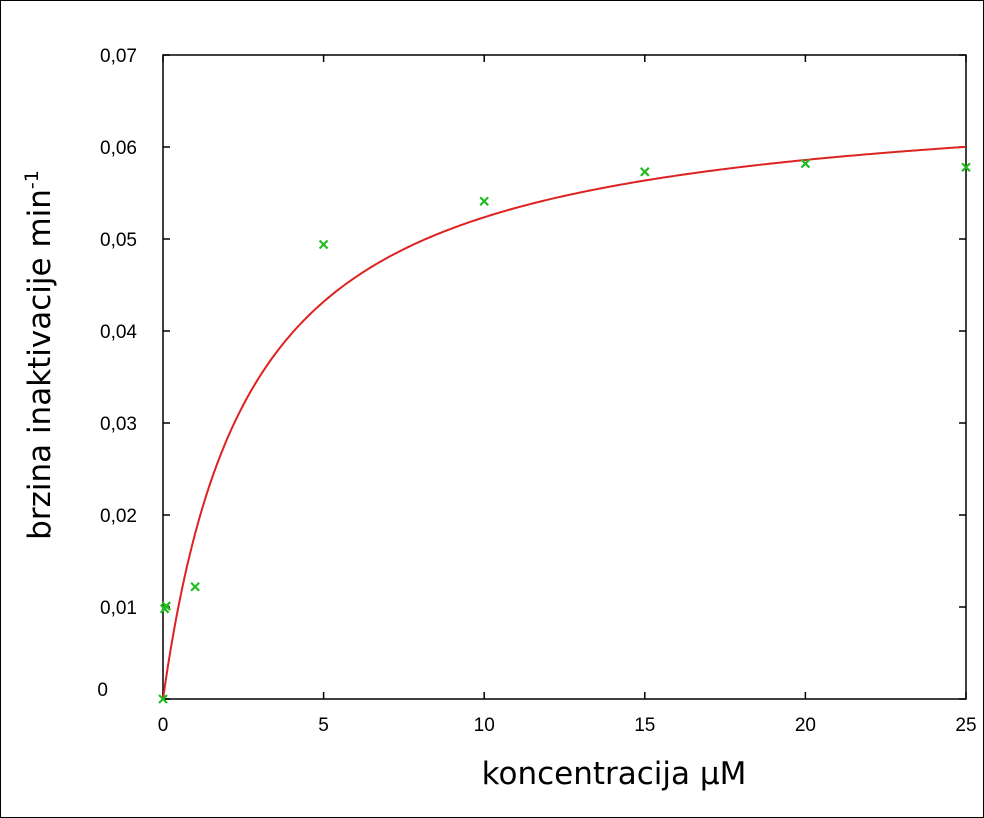  I want to click on x-tick-label: 10, so click(484, 725).